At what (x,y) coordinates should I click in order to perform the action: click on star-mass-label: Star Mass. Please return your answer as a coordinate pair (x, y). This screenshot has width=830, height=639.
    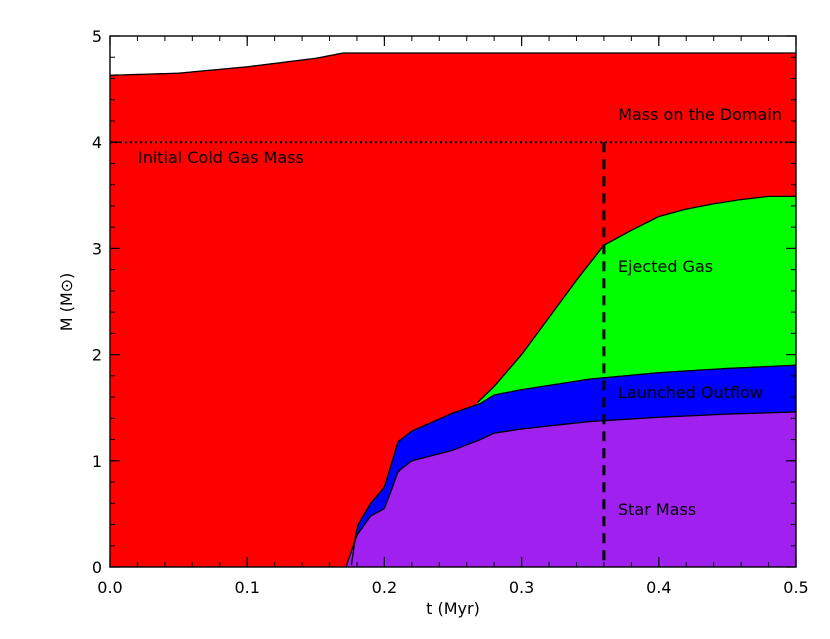
    Looking at the image, I should click on (657, 509).